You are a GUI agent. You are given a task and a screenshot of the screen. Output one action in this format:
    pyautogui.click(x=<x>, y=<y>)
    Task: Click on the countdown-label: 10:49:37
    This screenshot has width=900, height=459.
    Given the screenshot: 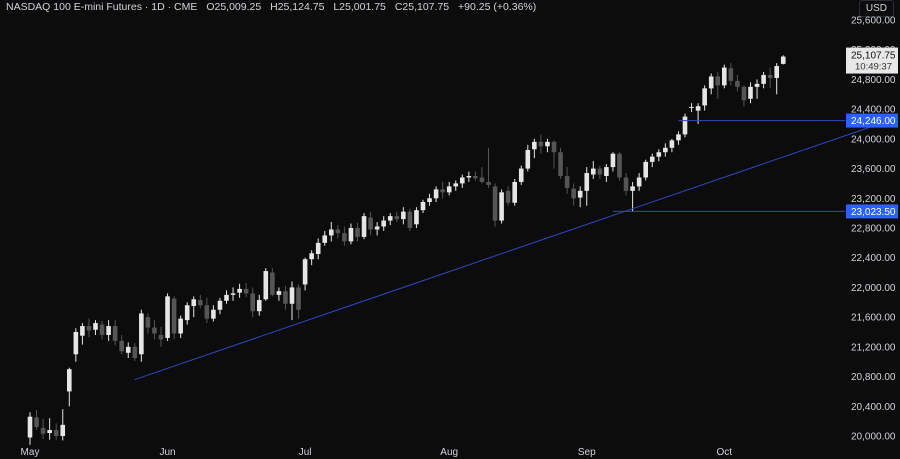 What is the action you would take?
    pyautogui.click(x=873, y=67)
    